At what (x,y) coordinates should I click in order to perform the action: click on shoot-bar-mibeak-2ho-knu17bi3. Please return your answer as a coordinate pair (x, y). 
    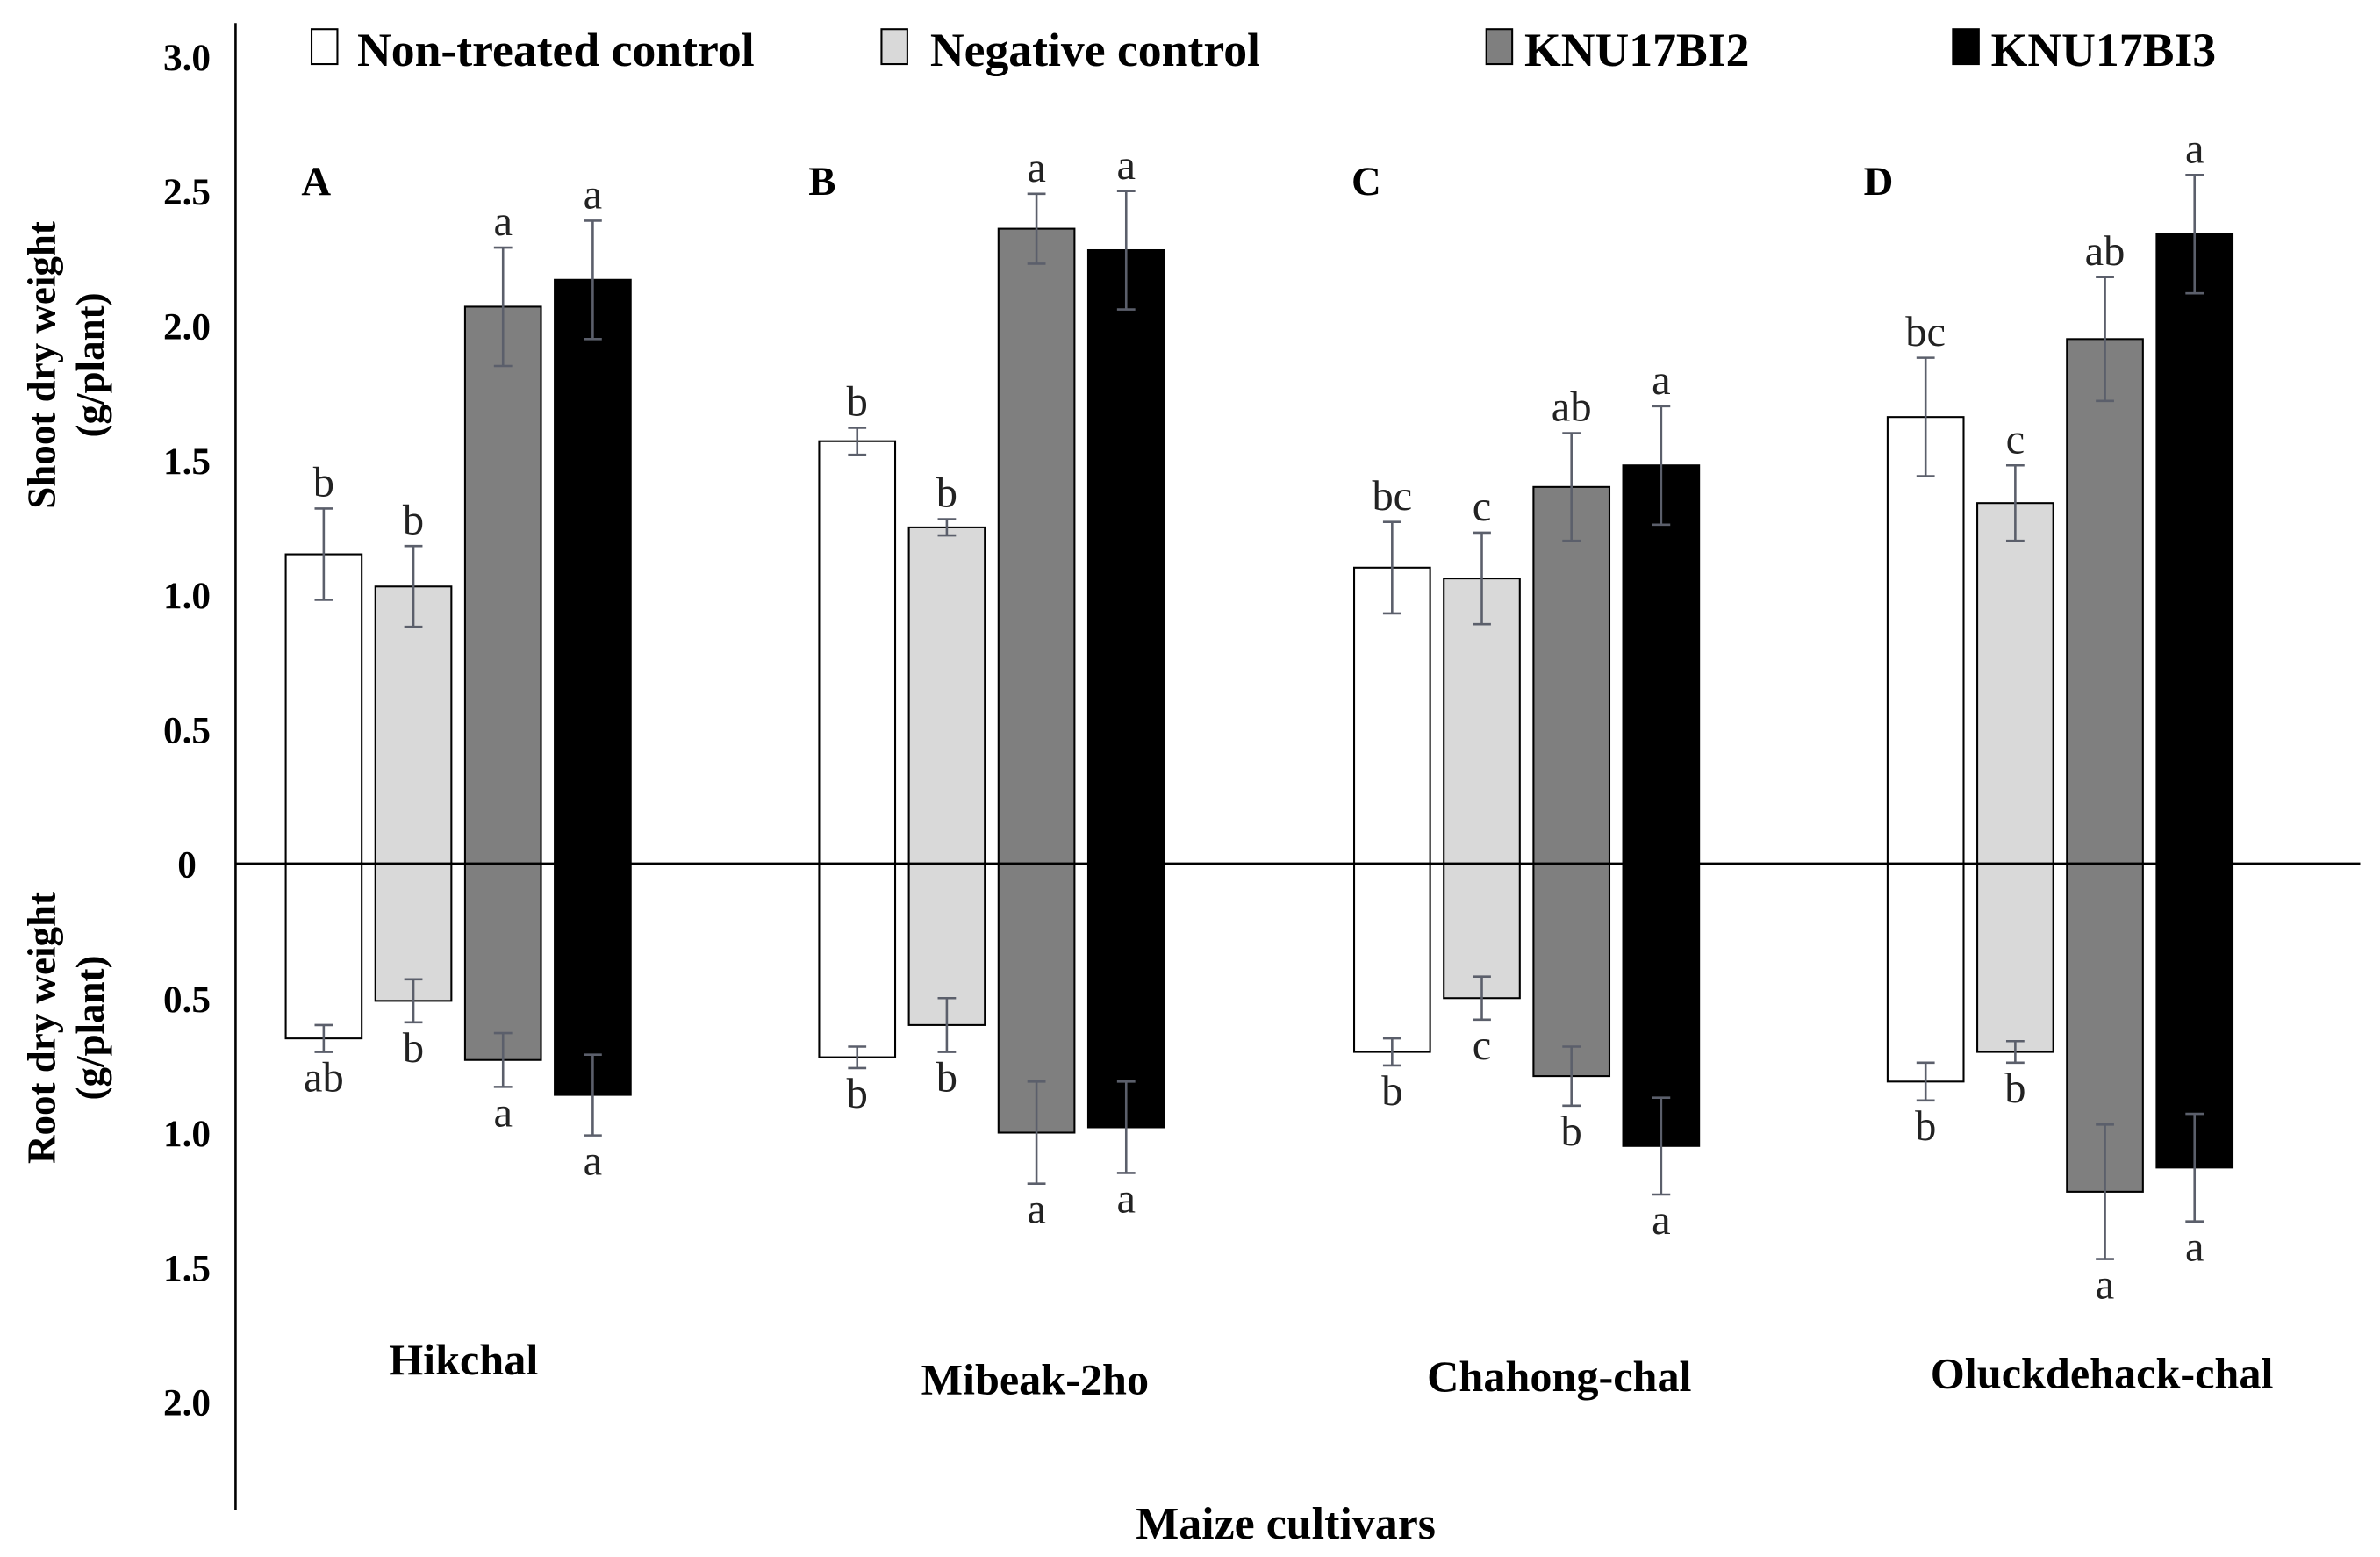
    Looking at the image, I should click on (1125, 556).